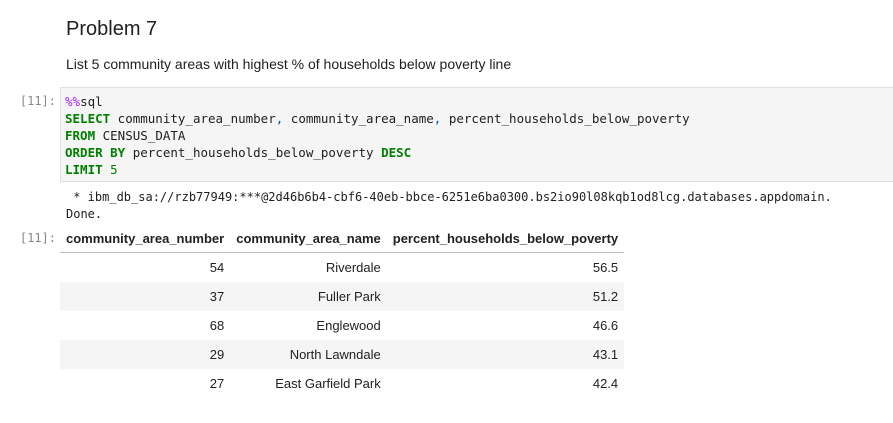 This screenshot has width=893, height=423. What do you see at coordinates (308, 239) in the screenshot?
I see `column-header: community_area_name` at bounding box center [308, 239].